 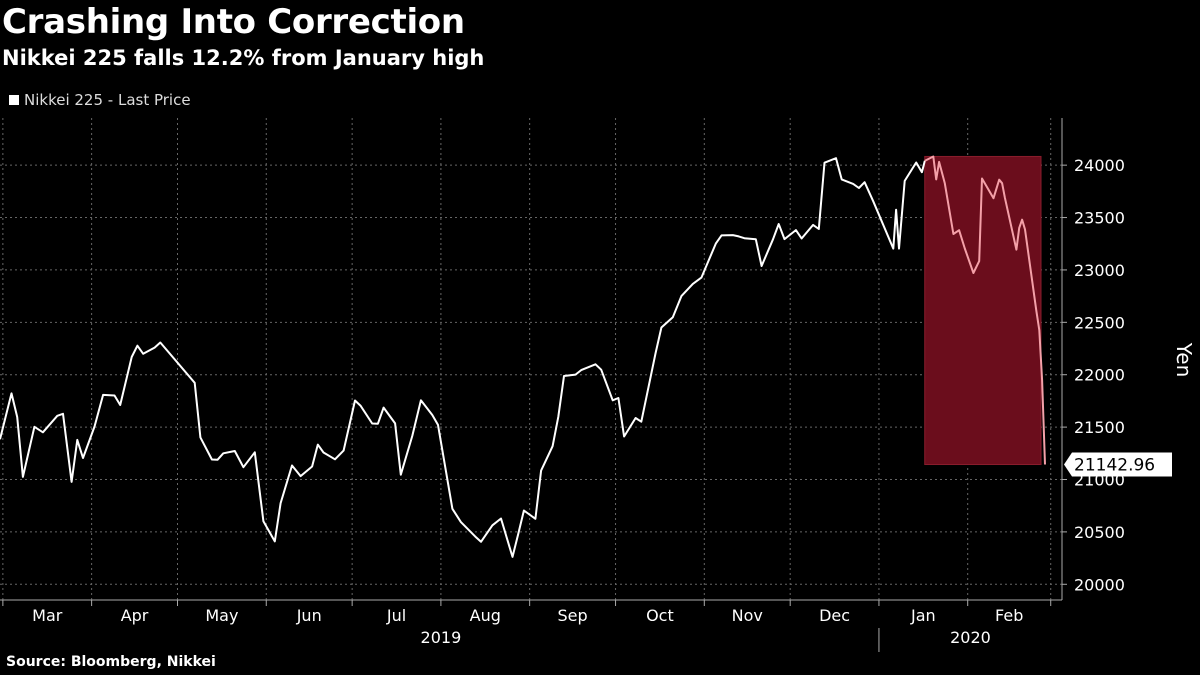 I want to click on y-tick-label: 23000, so click(x=1099, y=270).